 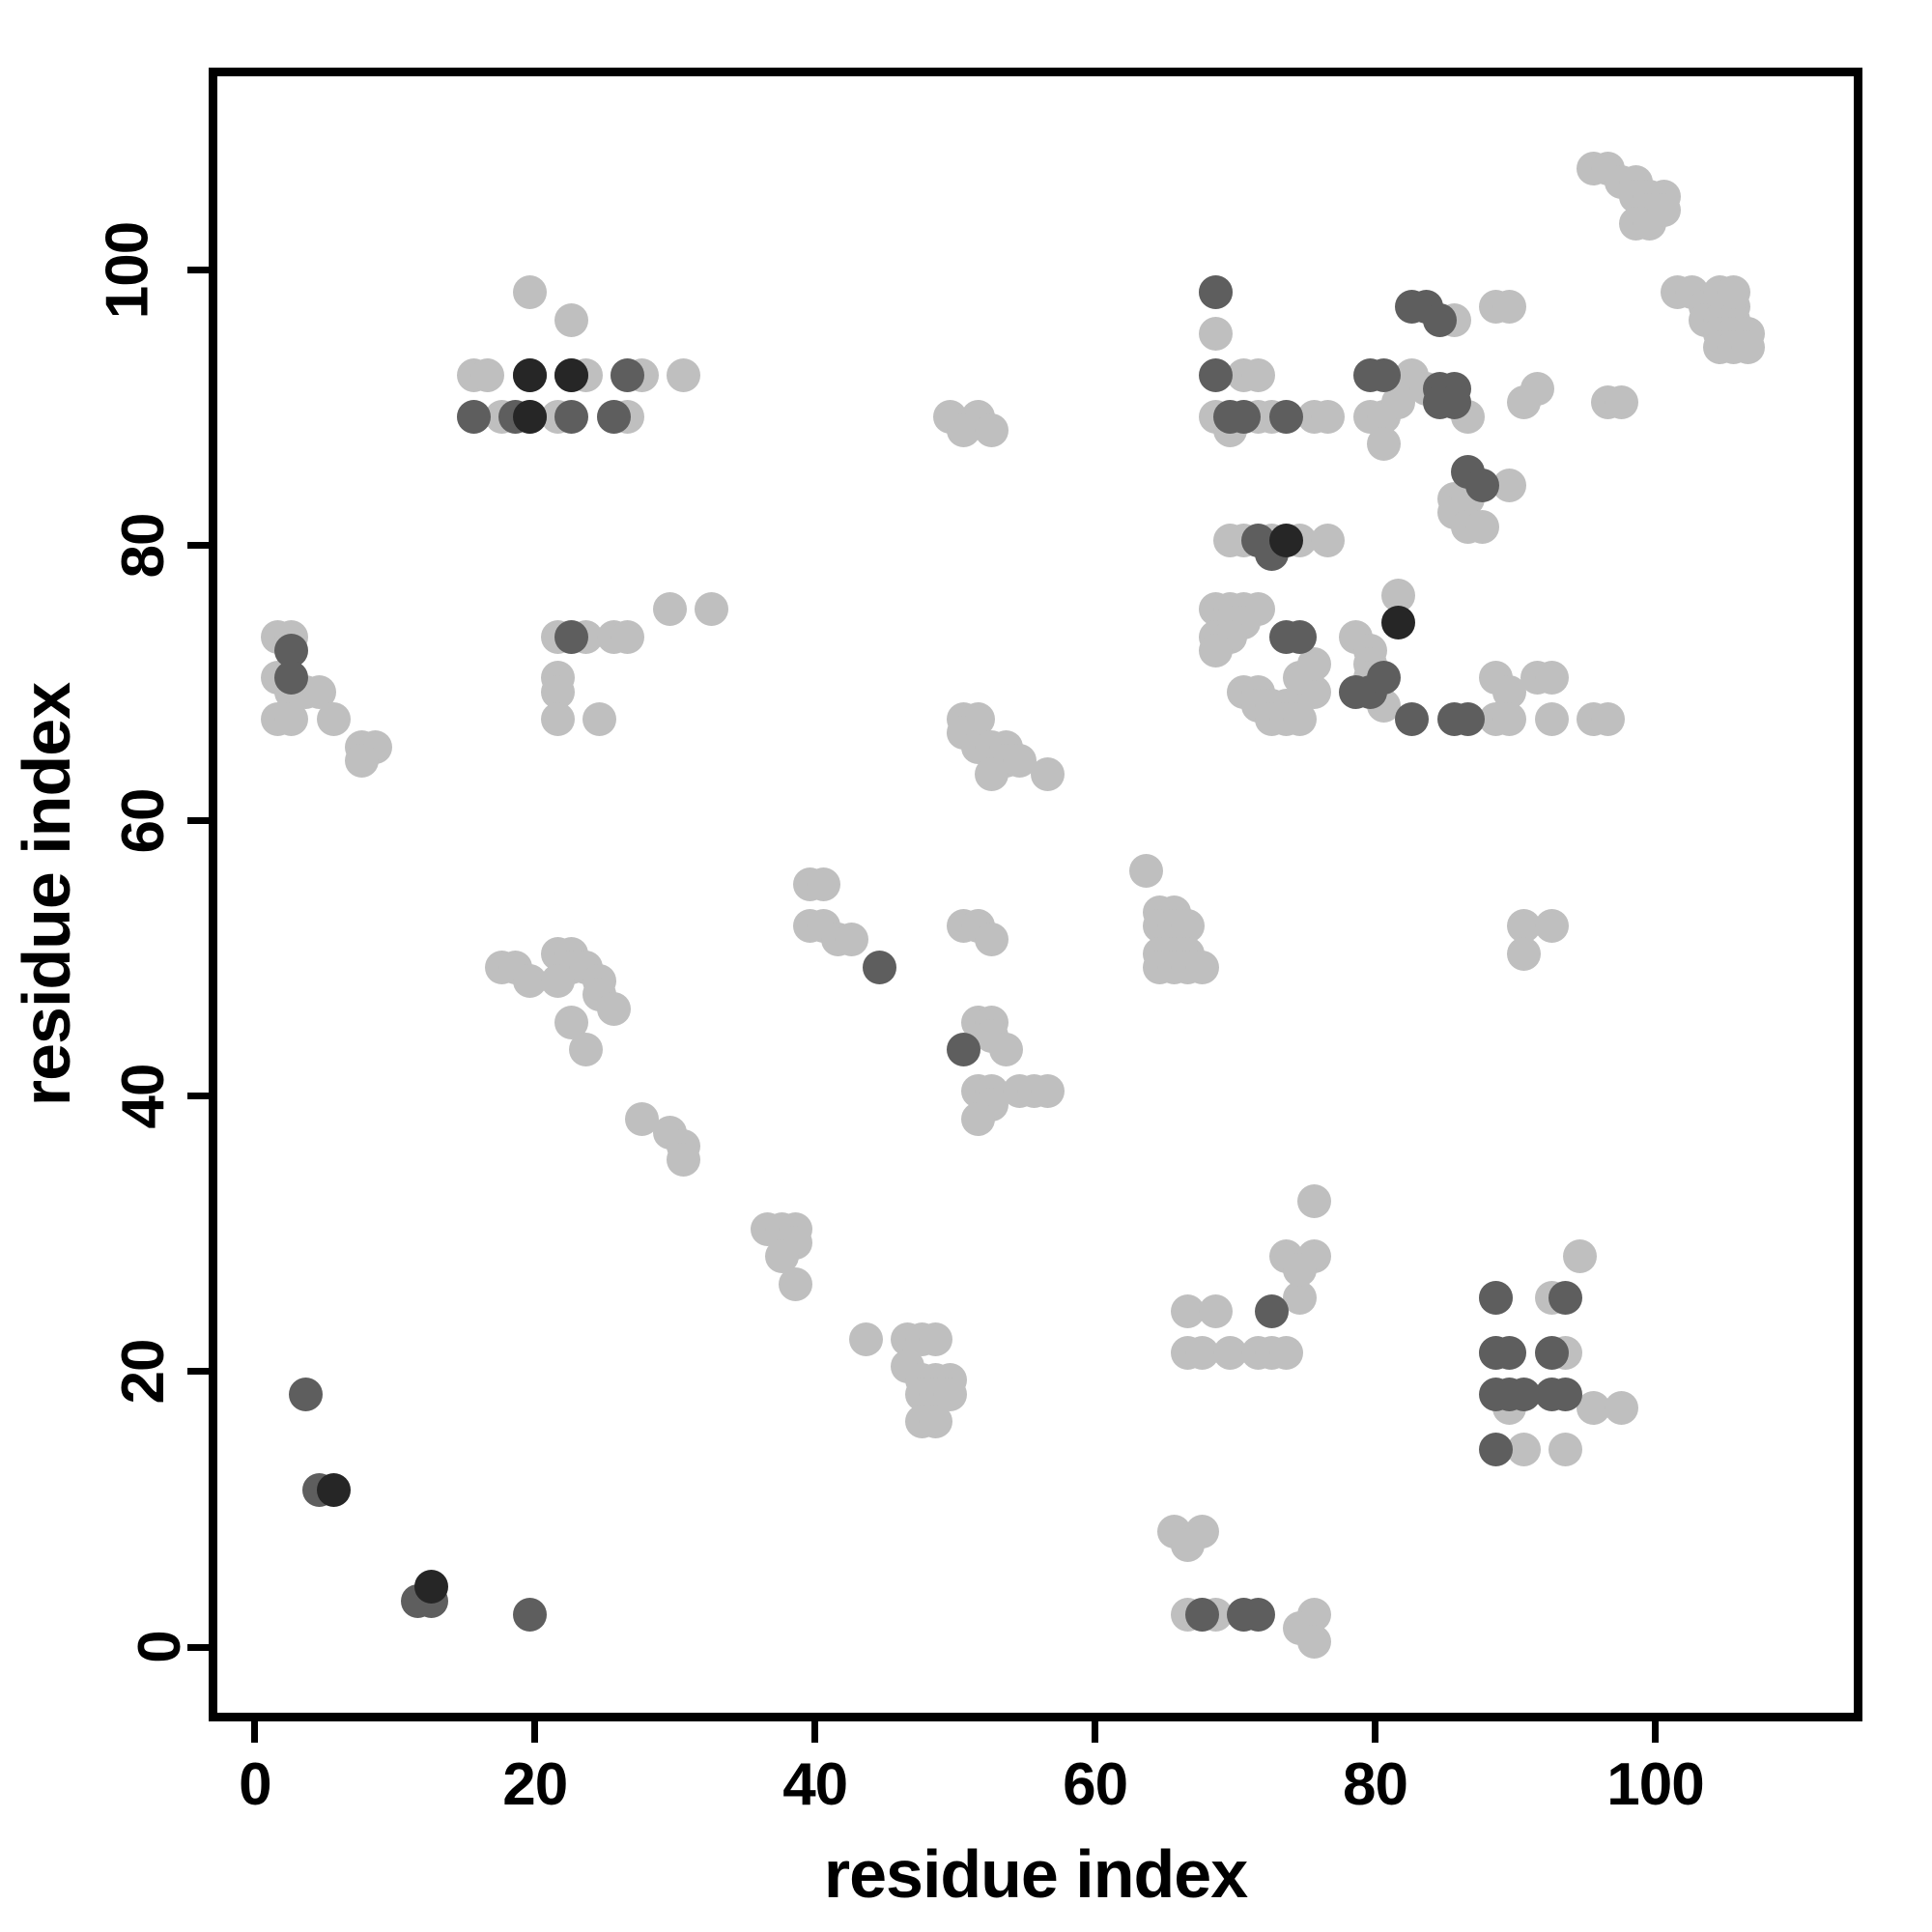 What do you see at coordinates (46, 894) in the screenshot?
I see `y-axis-title-text: residue index` at bounding box center [46, 894].